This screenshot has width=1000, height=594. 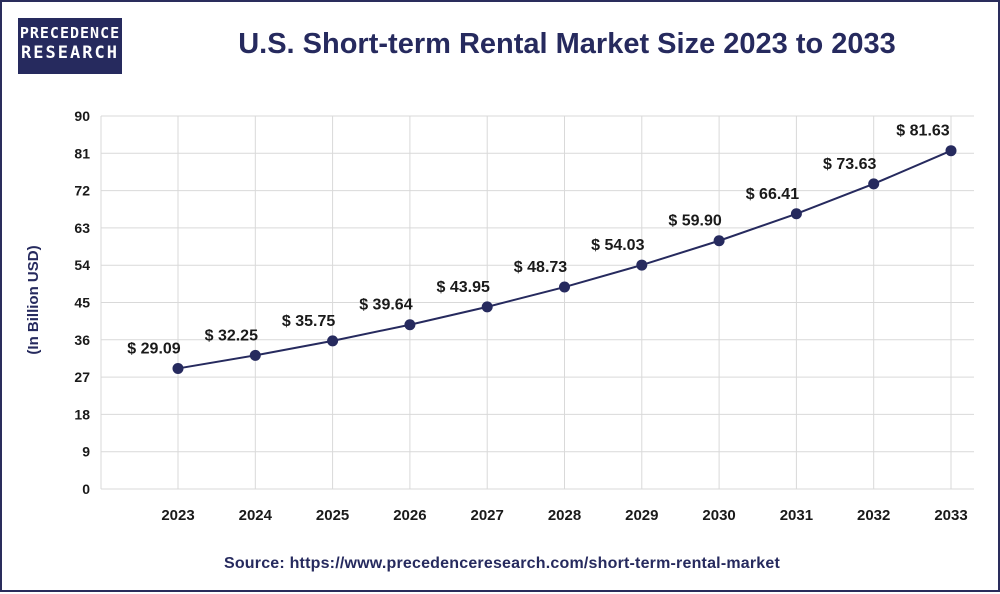 What do you see at coordinates (82, 191) in the screenshot?
I see `y-tick-label: 72` at bounding box center [82, 191].